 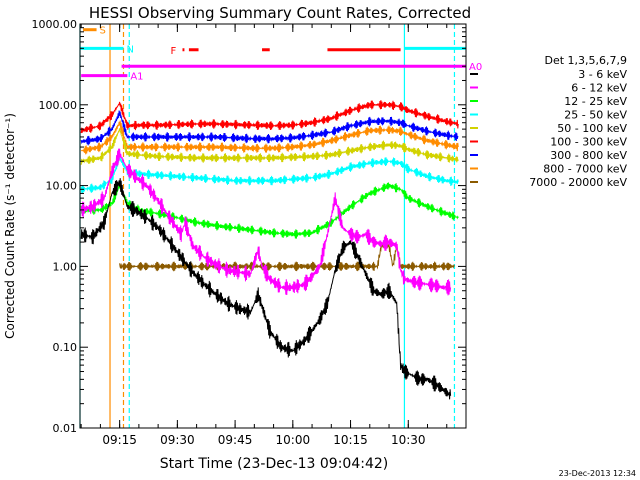 I want to click on x-tick-label: 09:45, so click(x=235, y=440).